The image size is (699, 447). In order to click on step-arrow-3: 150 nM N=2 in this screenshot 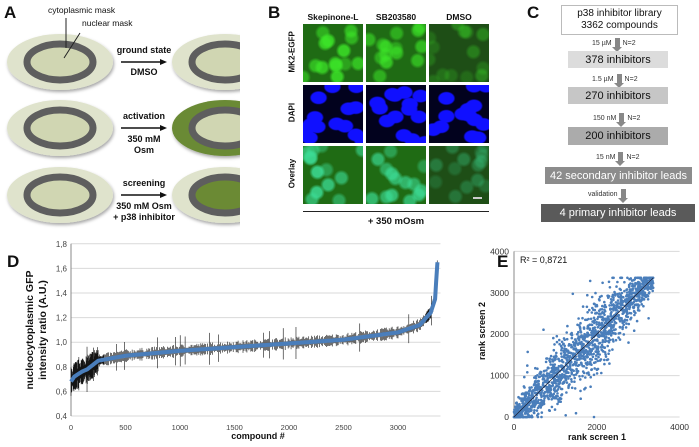, I will do `click(616, 120)`.